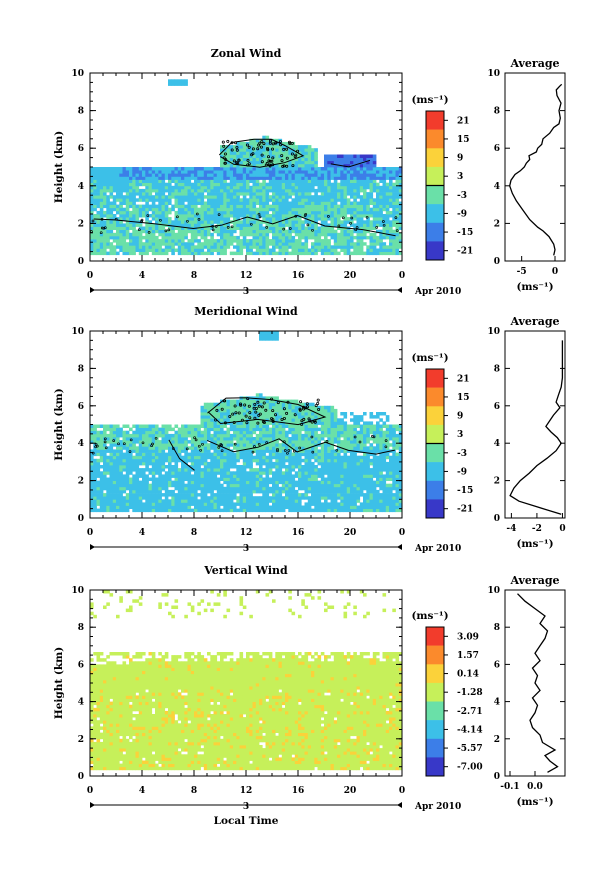 This screenshot has width=616, height=873. What do you see at coordinates (59, 167) in the screenshot?
I see `y-axis-label: Height (km)` at bounding box center [59, 167].